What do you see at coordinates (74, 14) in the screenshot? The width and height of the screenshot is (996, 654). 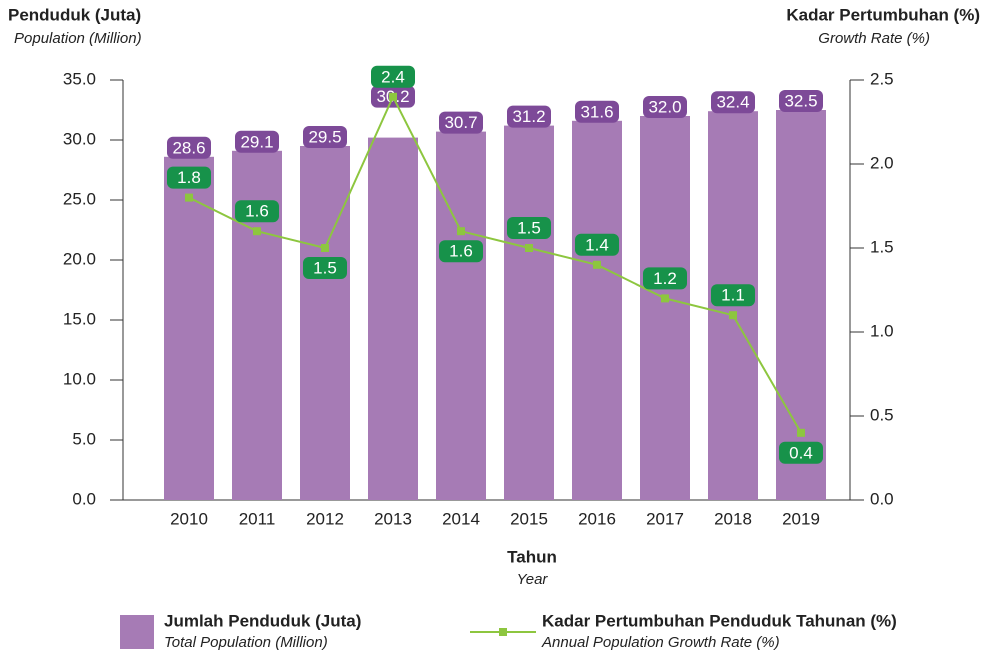 I see `y-axis-title: Penduduk (Juta)` at bounding box center [74, 14].